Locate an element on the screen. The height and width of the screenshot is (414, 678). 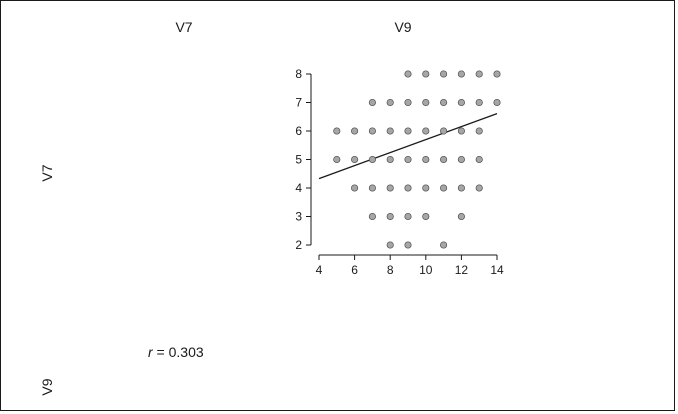
x-tick-label: 6 is located at coordinates (354, 270).